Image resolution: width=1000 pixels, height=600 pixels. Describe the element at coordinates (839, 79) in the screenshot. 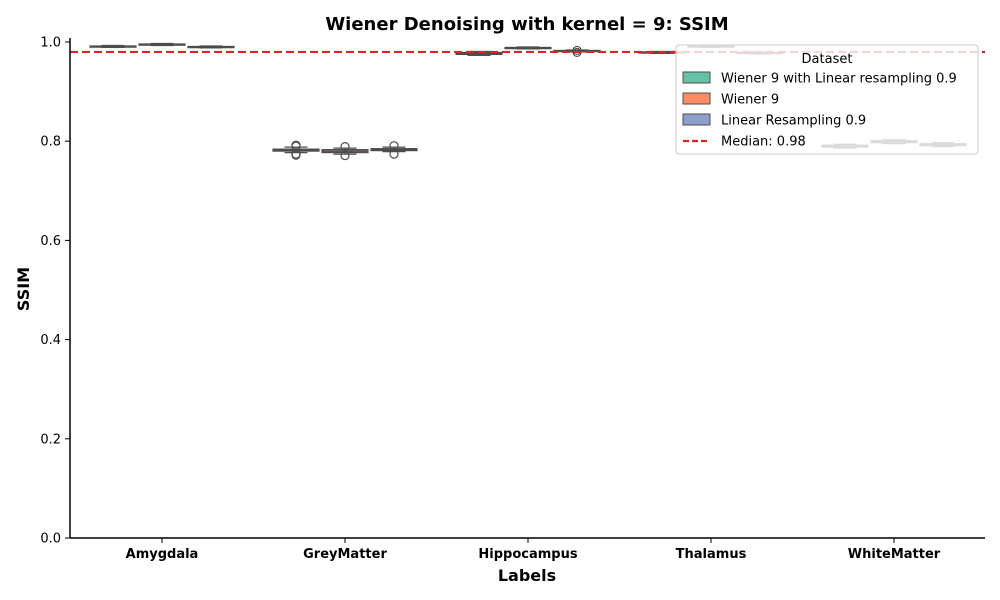

I see `legend-label-1: Wiener 9 with Linear resampling 0.9` at that location.